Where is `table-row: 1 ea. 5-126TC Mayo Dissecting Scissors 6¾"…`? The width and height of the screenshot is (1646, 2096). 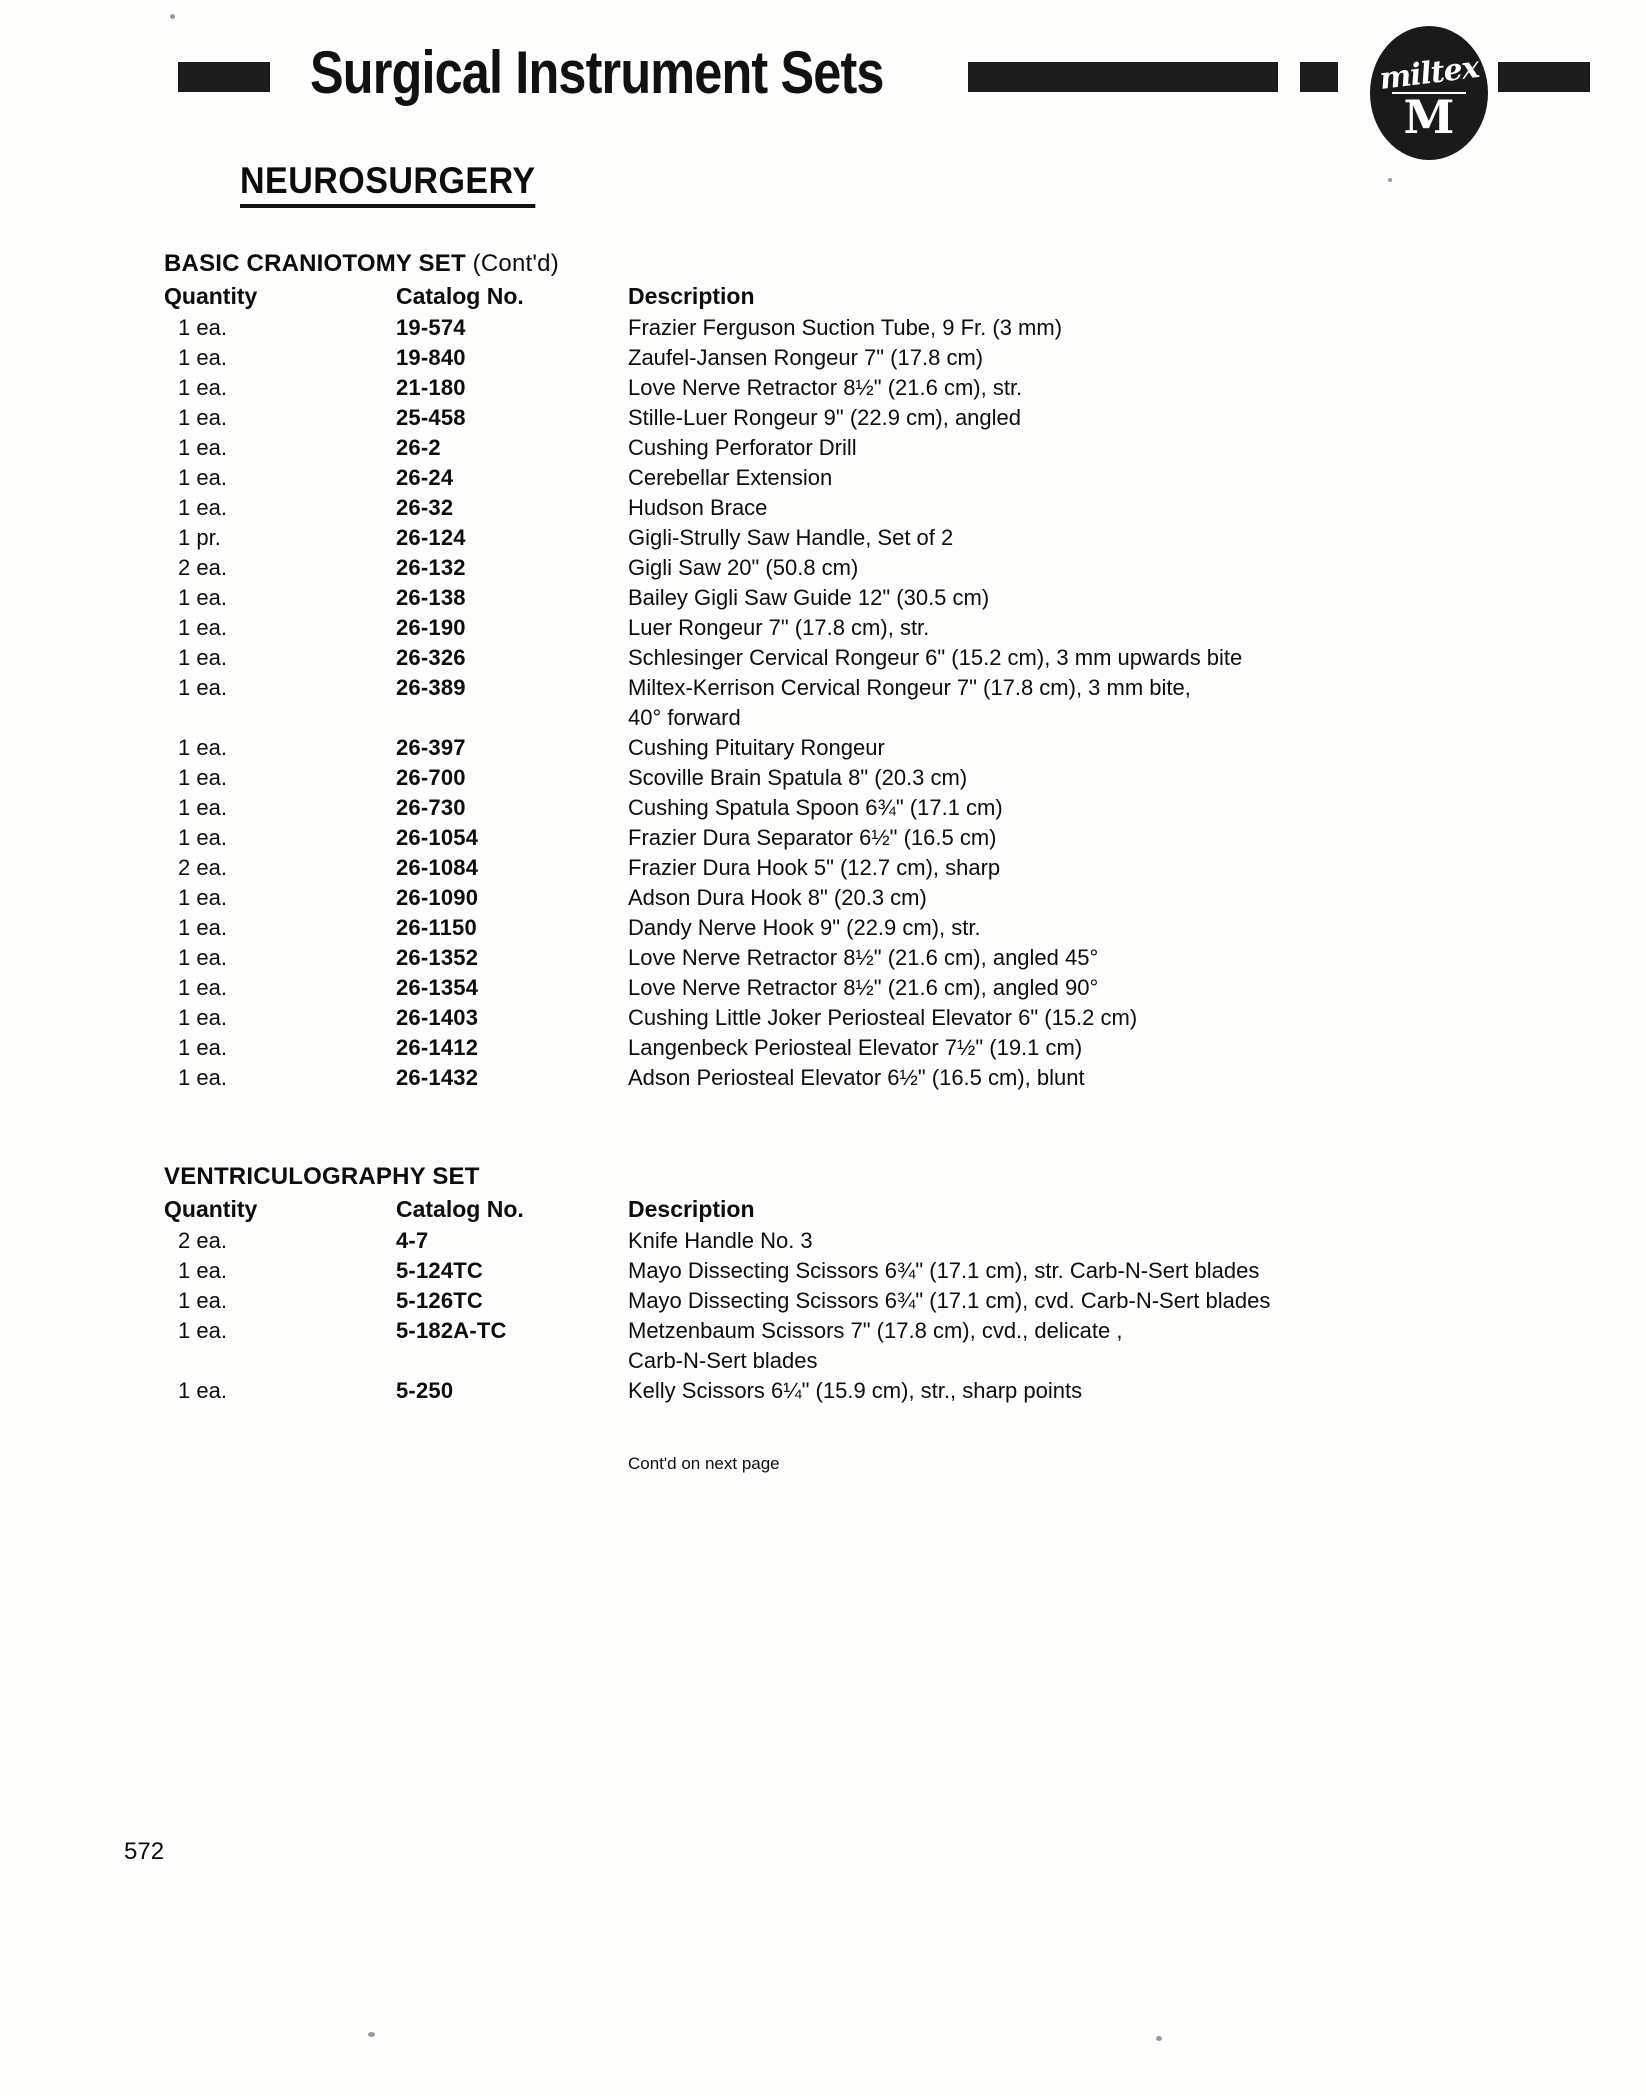 table-row: 1 ea. 5-126TC Mayo Dissecting Scissors 6¾"… is located at coordinates (823, 1303).